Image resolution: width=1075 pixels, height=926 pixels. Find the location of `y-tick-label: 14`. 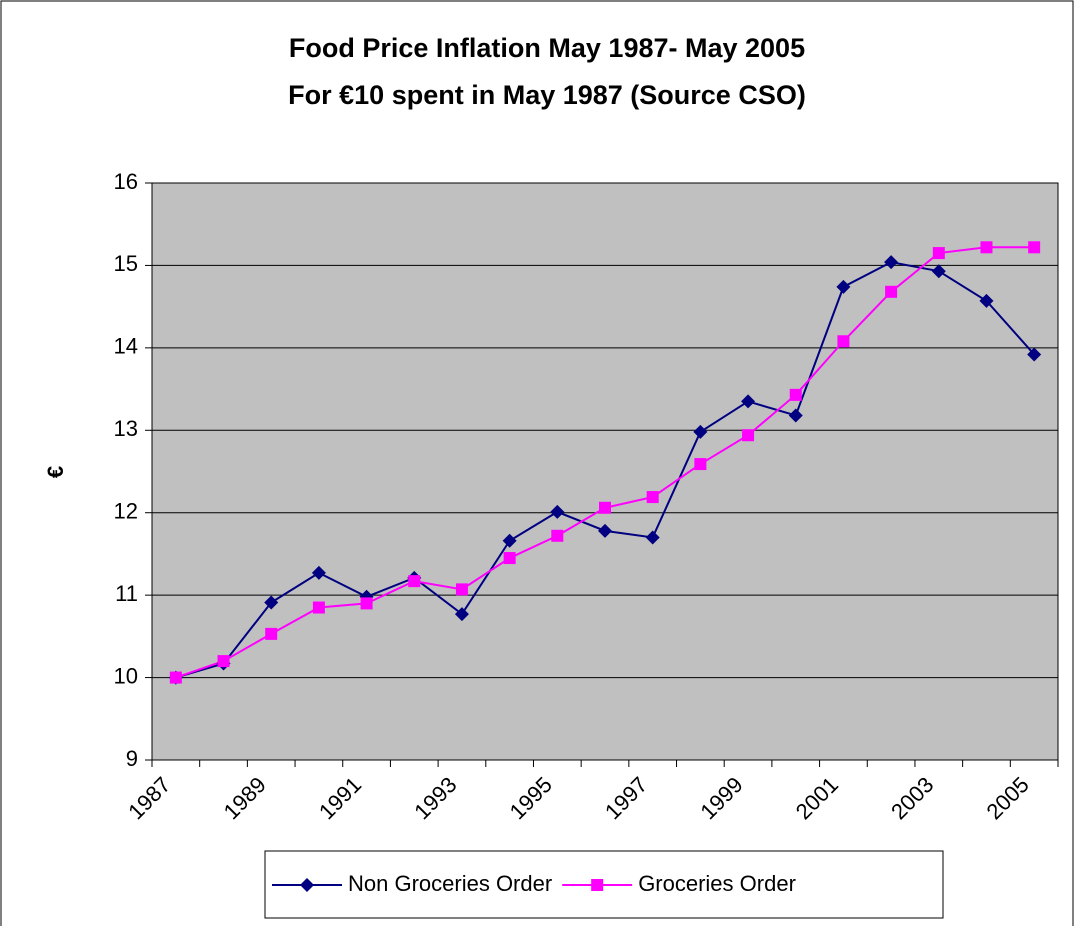

y-tick-label: 14 is located at coordinates (126, 346).